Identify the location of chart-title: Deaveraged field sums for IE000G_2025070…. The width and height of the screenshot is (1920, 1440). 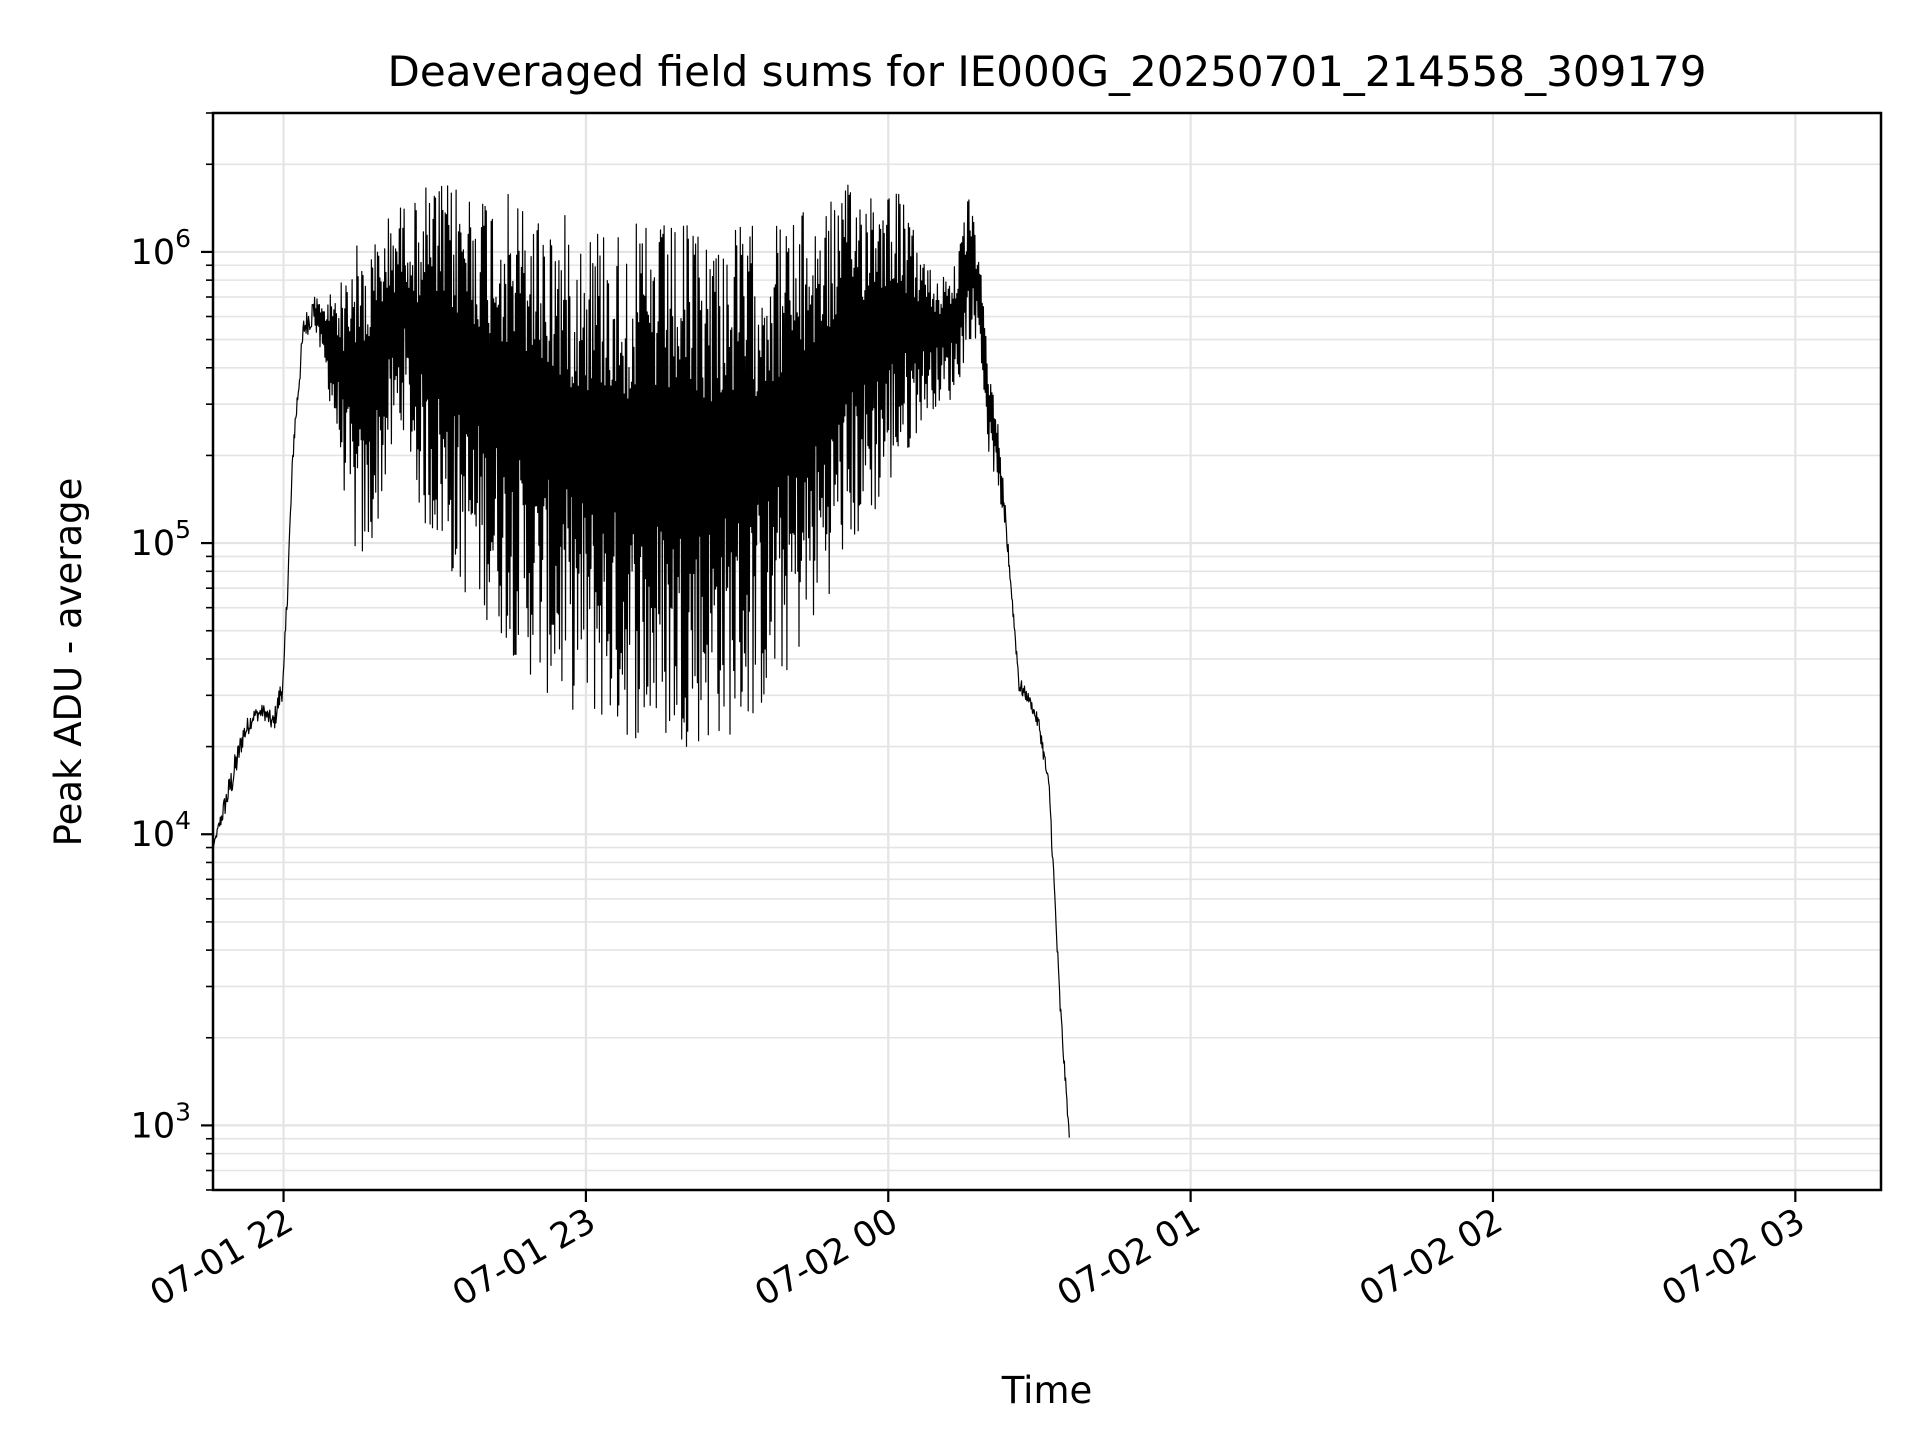
(1047, 71).